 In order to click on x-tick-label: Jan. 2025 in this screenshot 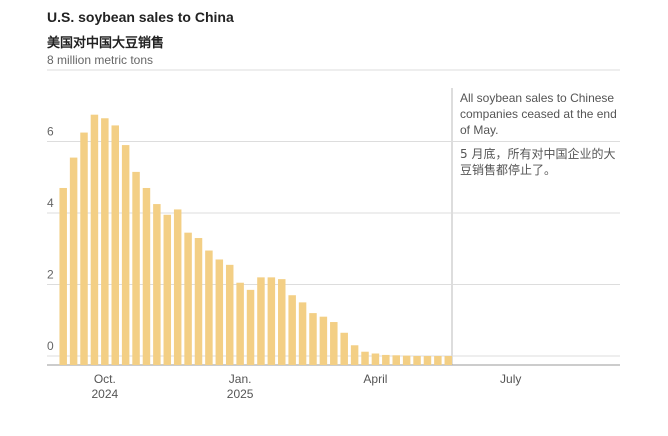, I will do `click(240, 386)`.